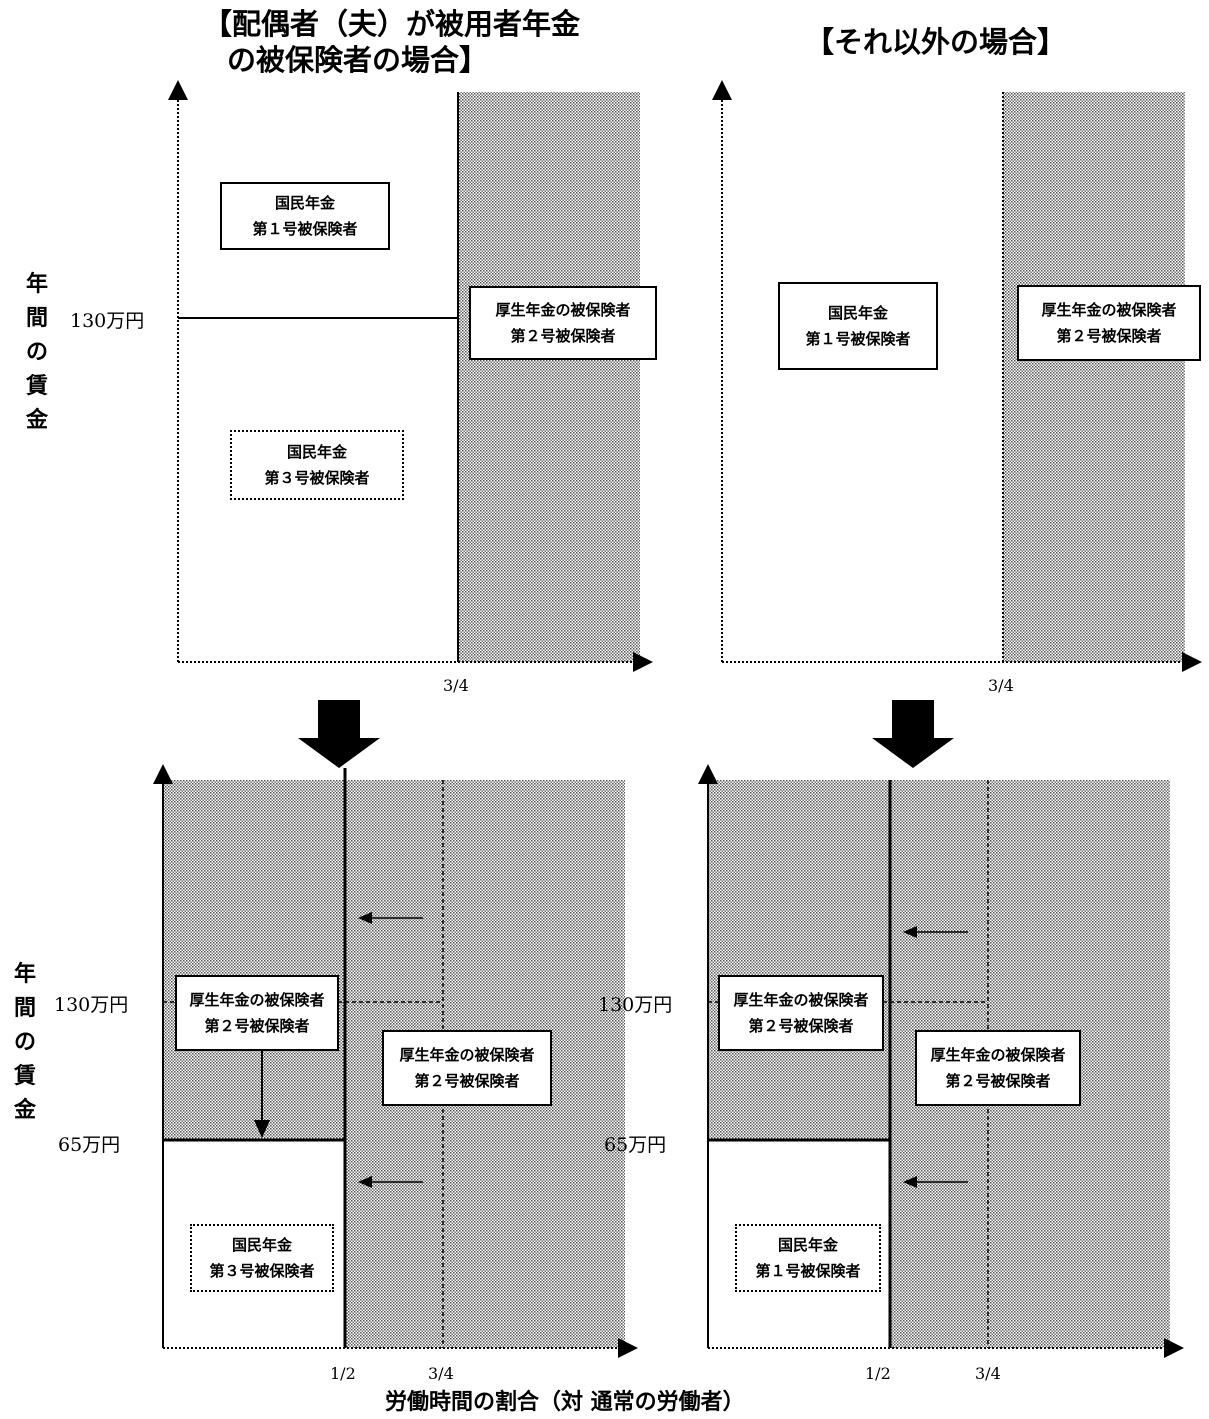 Image resolution: width=1209 pixels, height=1419 pixels. I want to click on x-axis-title: 労働時間の割合（対 通常の労働者）, so click(565, 1402).